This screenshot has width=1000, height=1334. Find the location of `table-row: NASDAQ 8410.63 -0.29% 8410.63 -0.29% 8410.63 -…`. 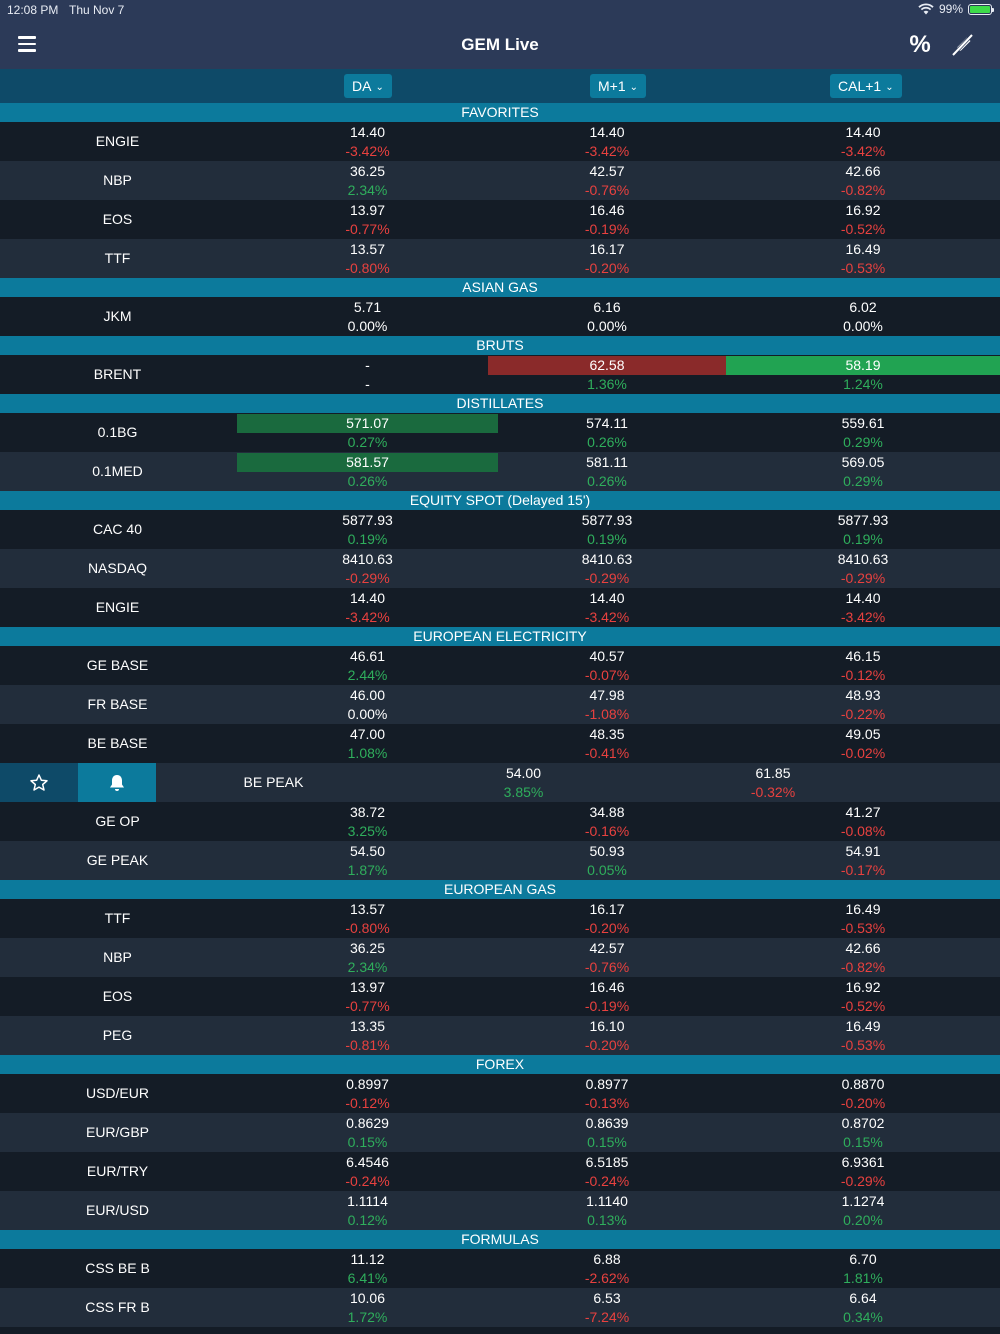

table-row: NASDAQ 8410.63 -0.29% 8410.63 -0.29% 8410.63 -… is located at coordinates (500, 568).